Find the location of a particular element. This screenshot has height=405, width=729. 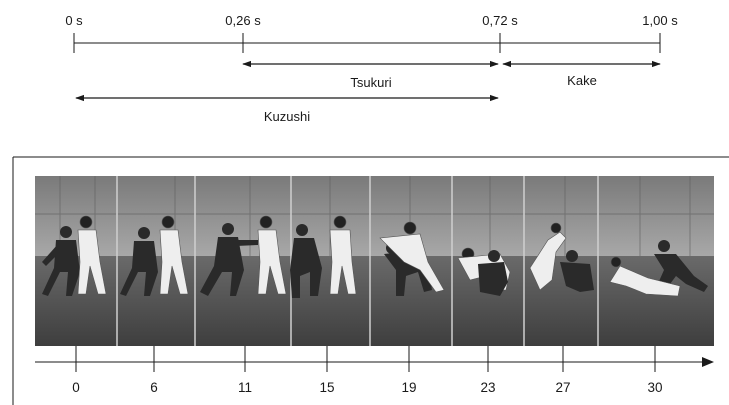

frame-0-figures is located at coordinates (74, 255).